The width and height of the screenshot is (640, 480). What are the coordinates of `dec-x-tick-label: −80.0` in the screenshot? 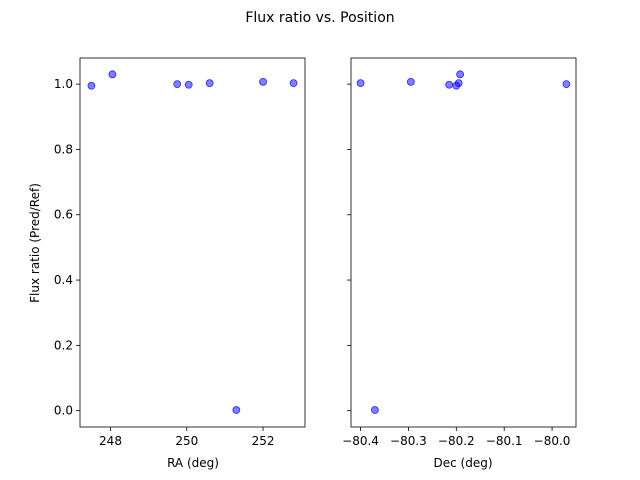 It's located at (552, 441).